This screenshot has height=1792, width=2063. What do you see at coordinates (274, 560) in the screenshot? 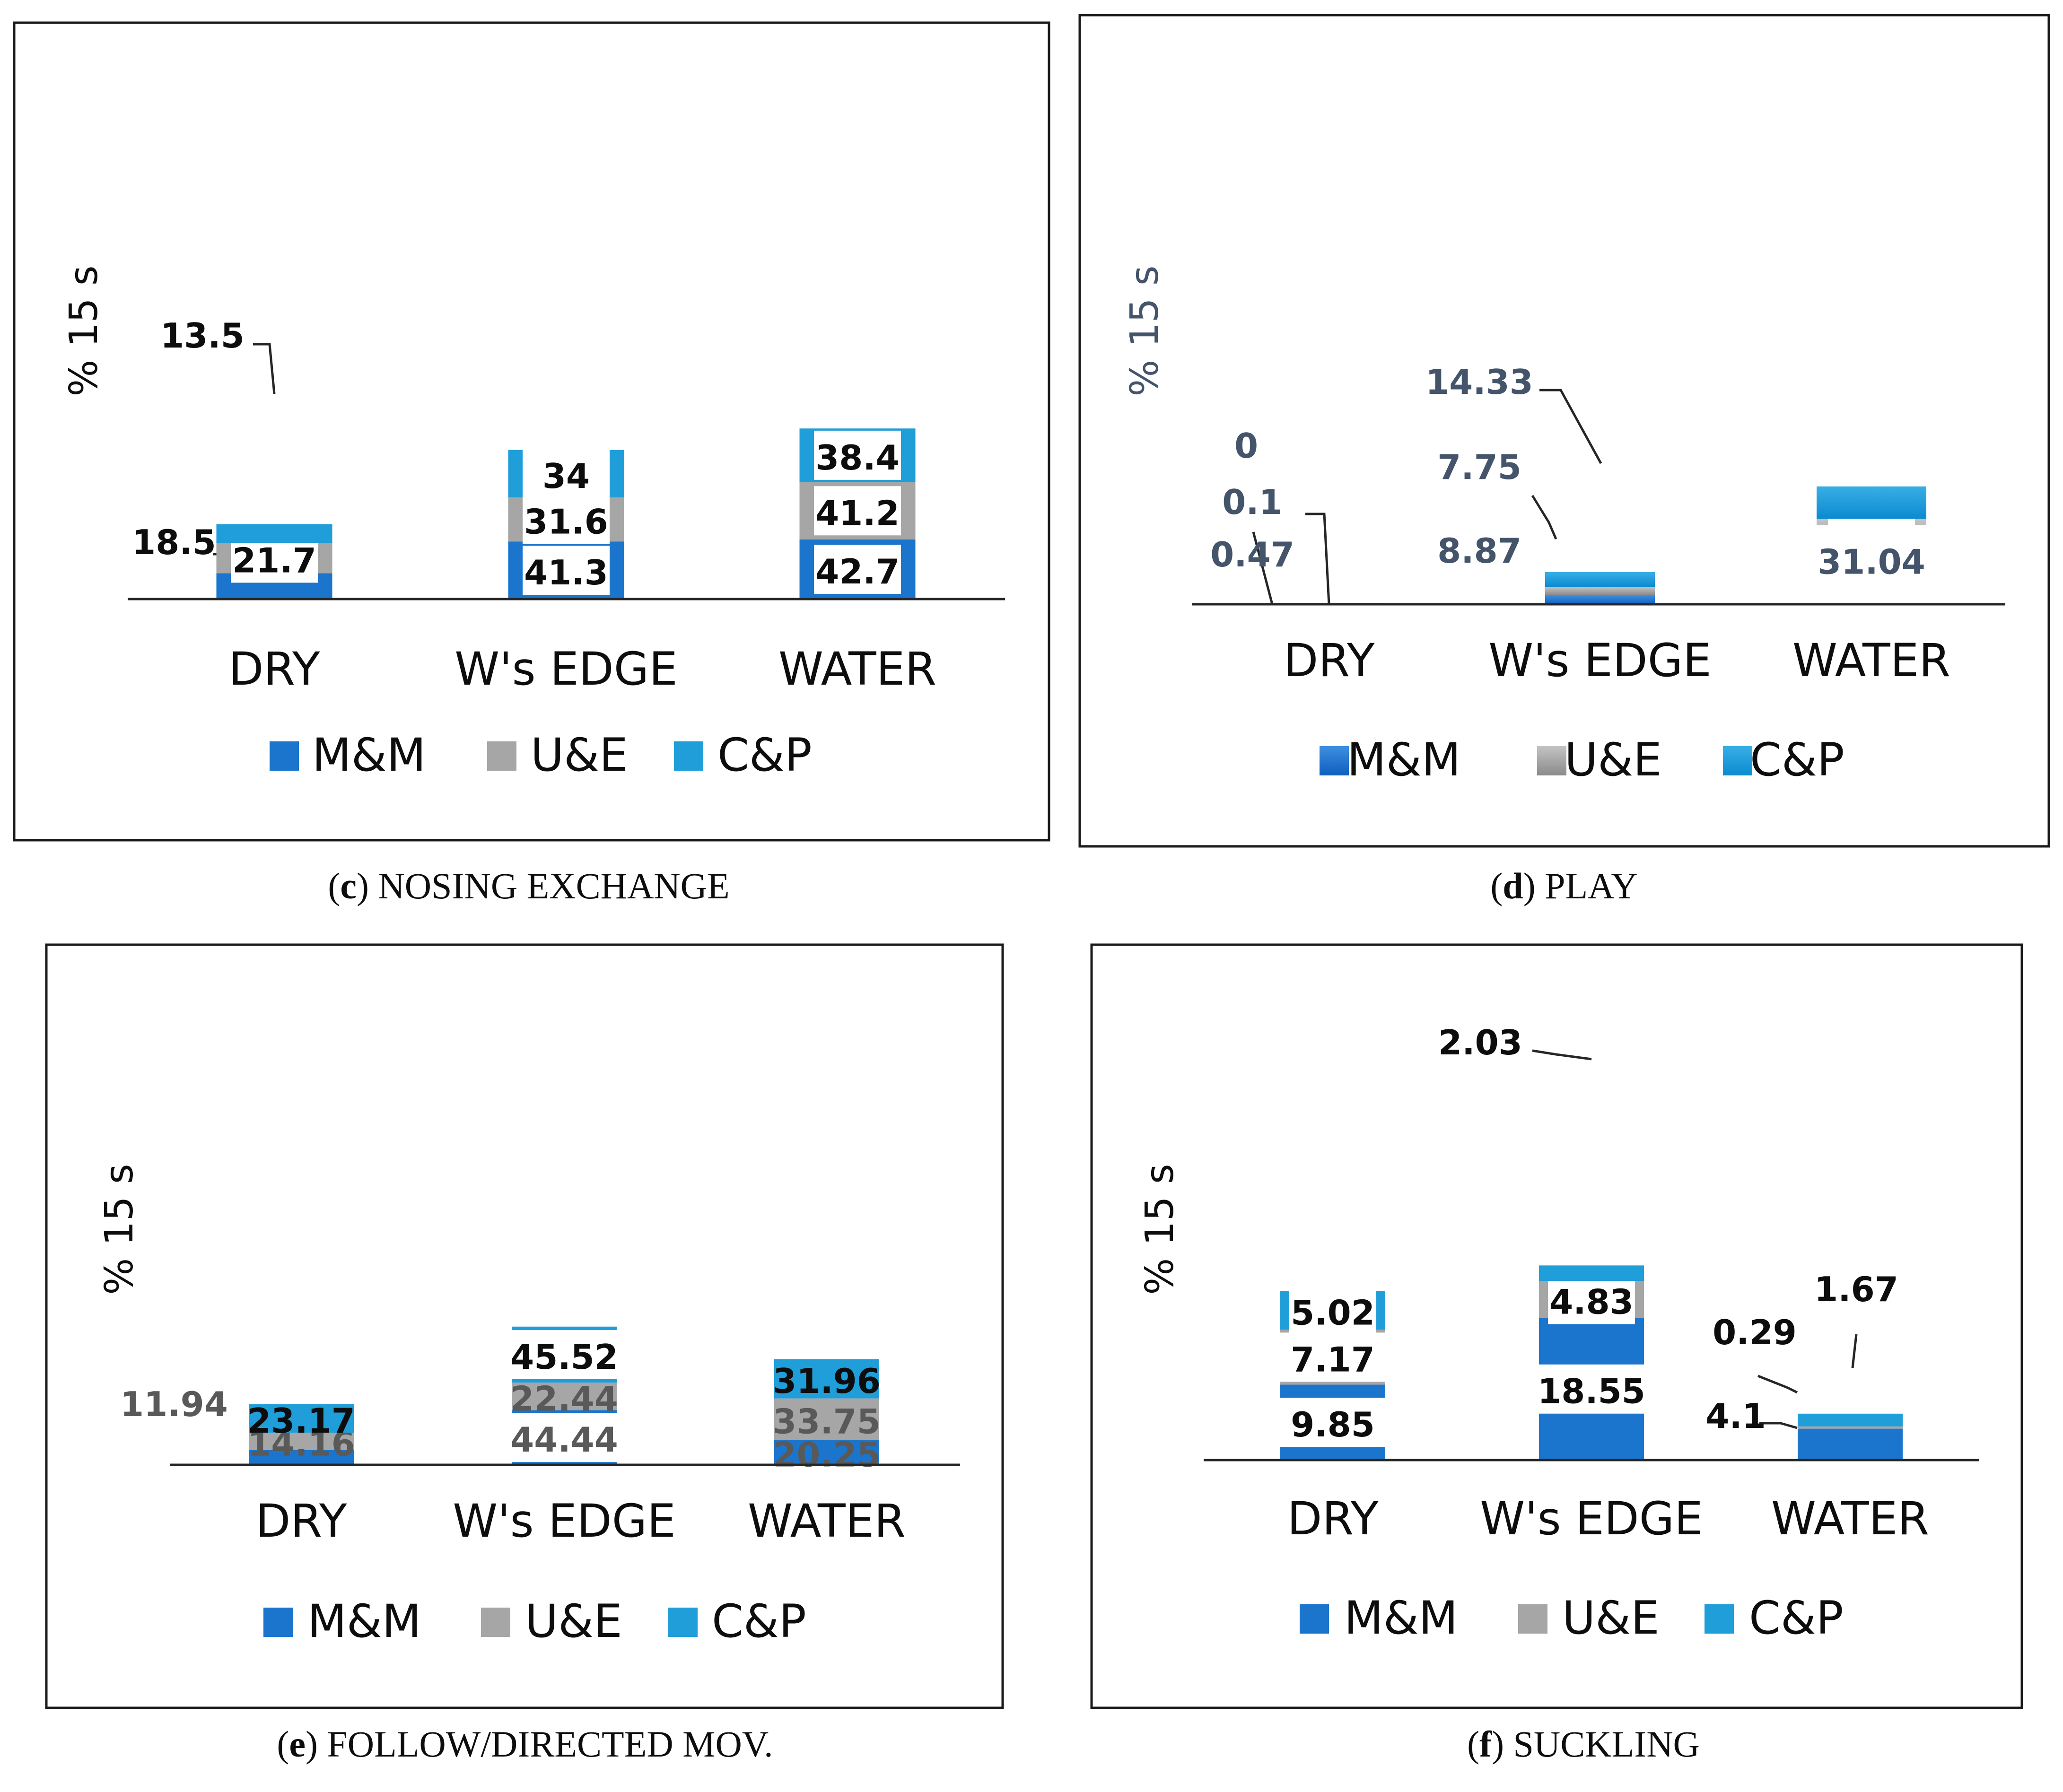
I see `data-label: 21.7` at bounding box center [274, 560].